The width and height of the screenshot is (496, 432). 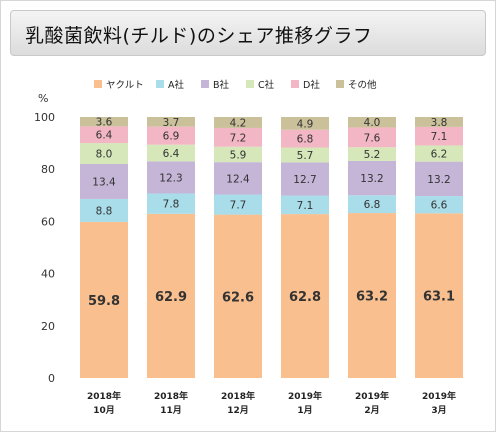 What do you see at coordinates (104, 410) in the screenshot?
I see `x-tick-label-month: 10月` at bounding box center [104, 410].